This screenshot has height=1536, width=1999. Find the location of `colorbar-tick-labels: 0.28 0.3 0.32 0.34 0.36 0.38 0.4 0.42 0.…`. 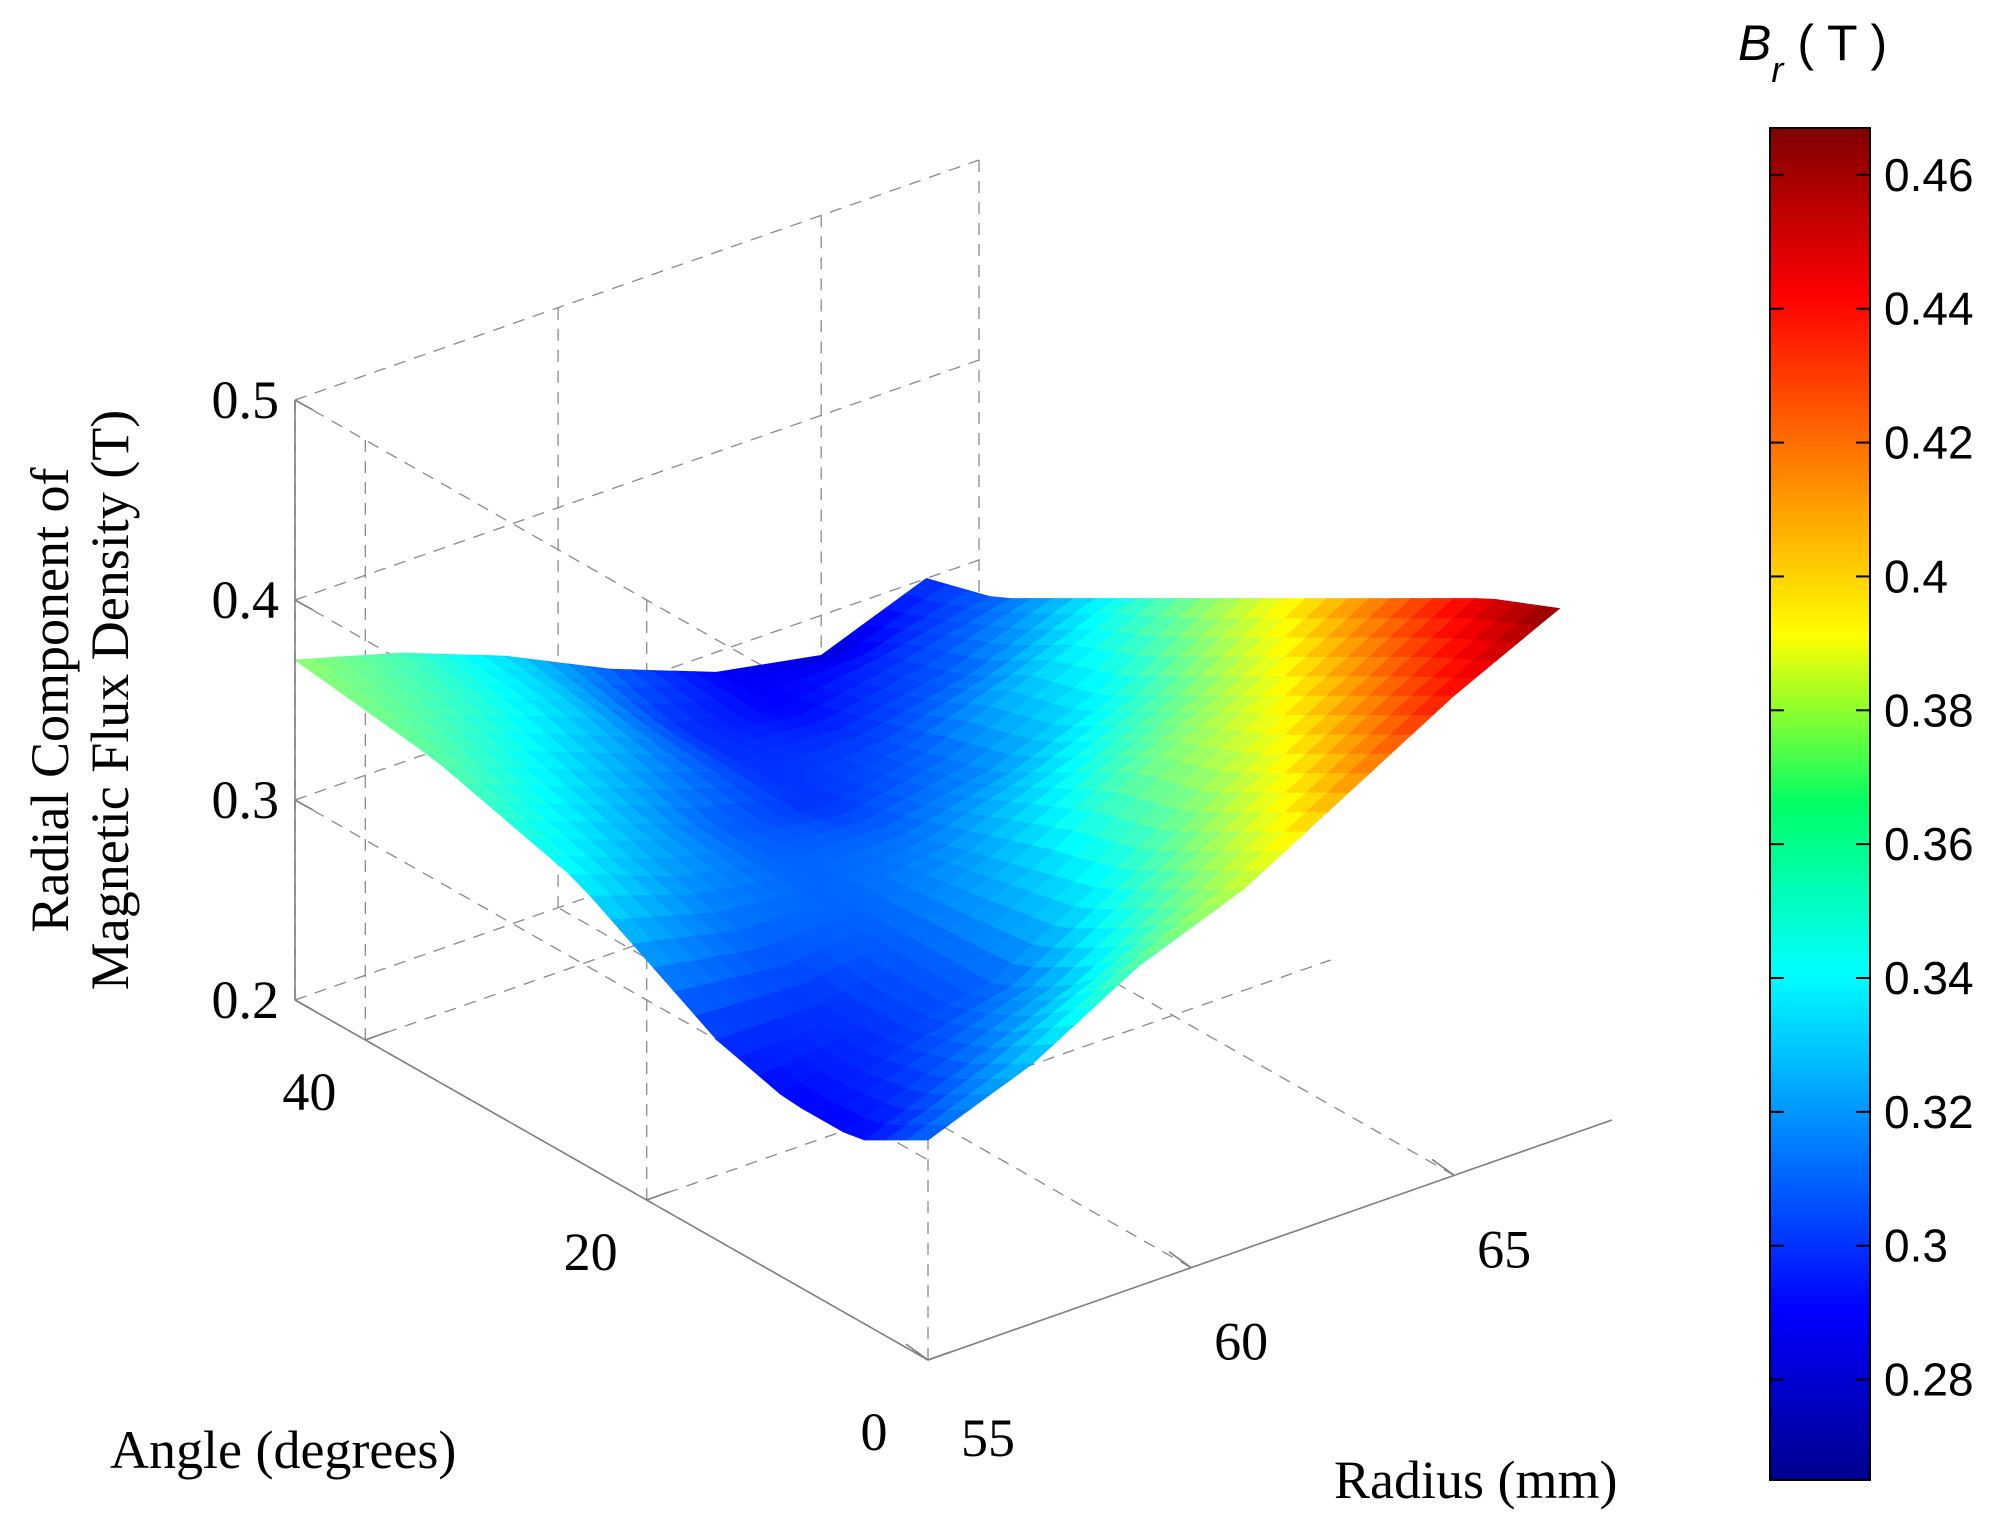

colorbar-tick-labels: 0.28 0.3 0.32 0.34 0.36 0.38 0.4 0.42 0.… is located at coordinates (1929, 777).